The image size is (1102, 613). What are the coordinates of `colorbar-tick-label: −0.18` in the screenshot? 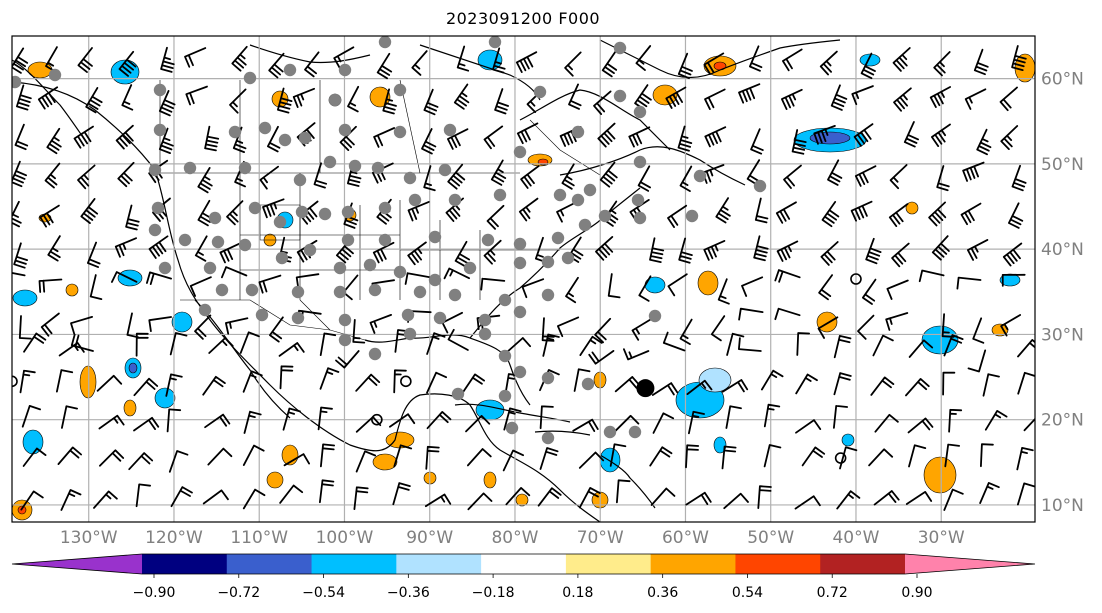 It's located at (493, 593).